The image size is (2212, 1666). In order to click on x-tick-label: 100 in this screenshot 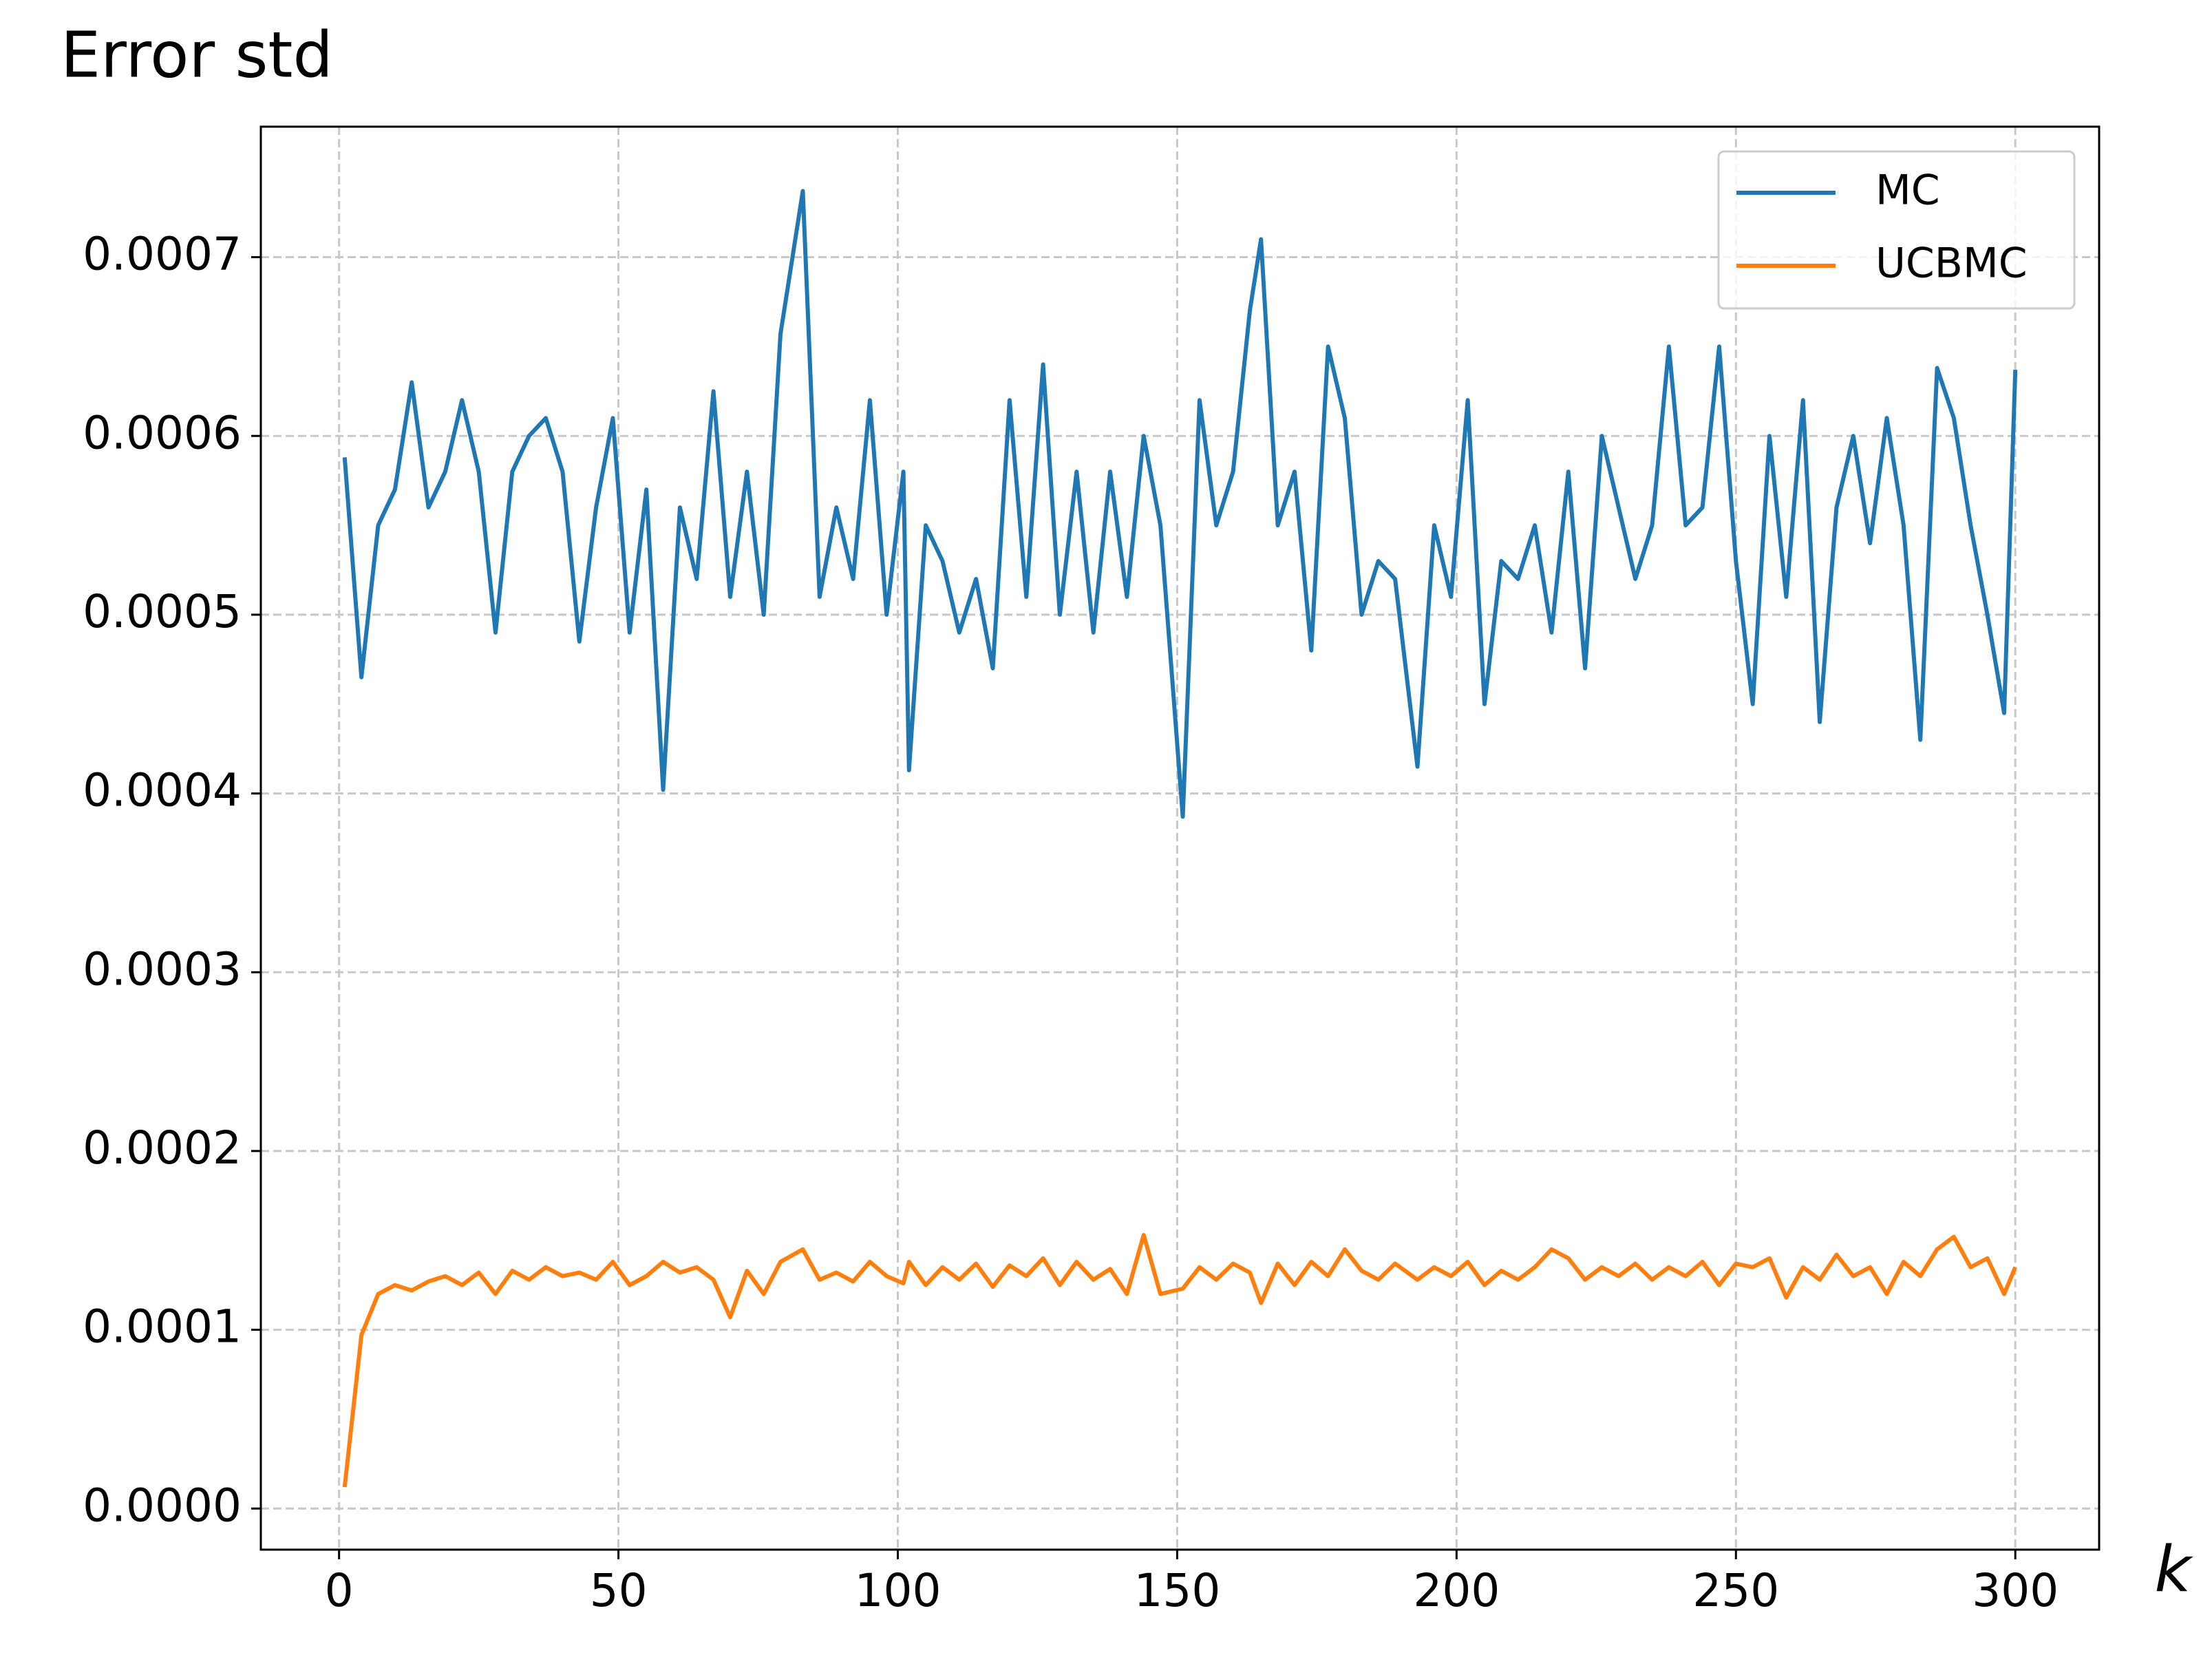, I will do `click(898, 1590)`.